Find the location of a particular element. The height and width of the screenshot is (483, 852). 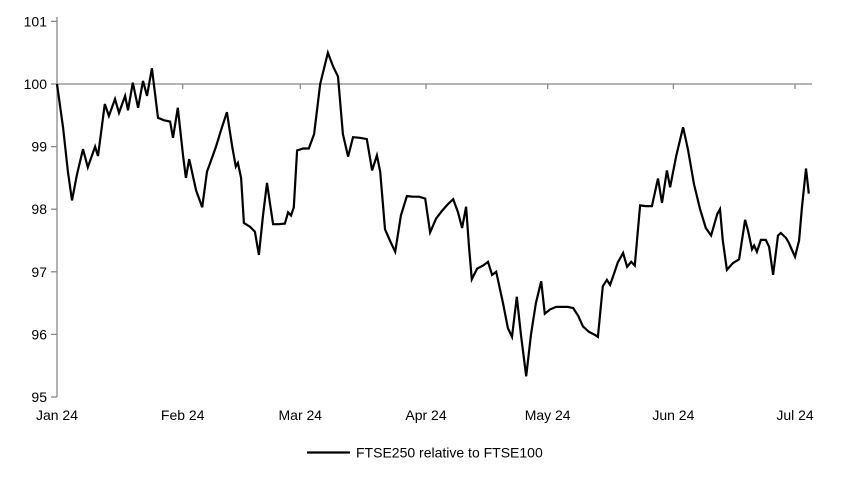

x-tick-label: Jan 24 is located at coordinates (57, 415).